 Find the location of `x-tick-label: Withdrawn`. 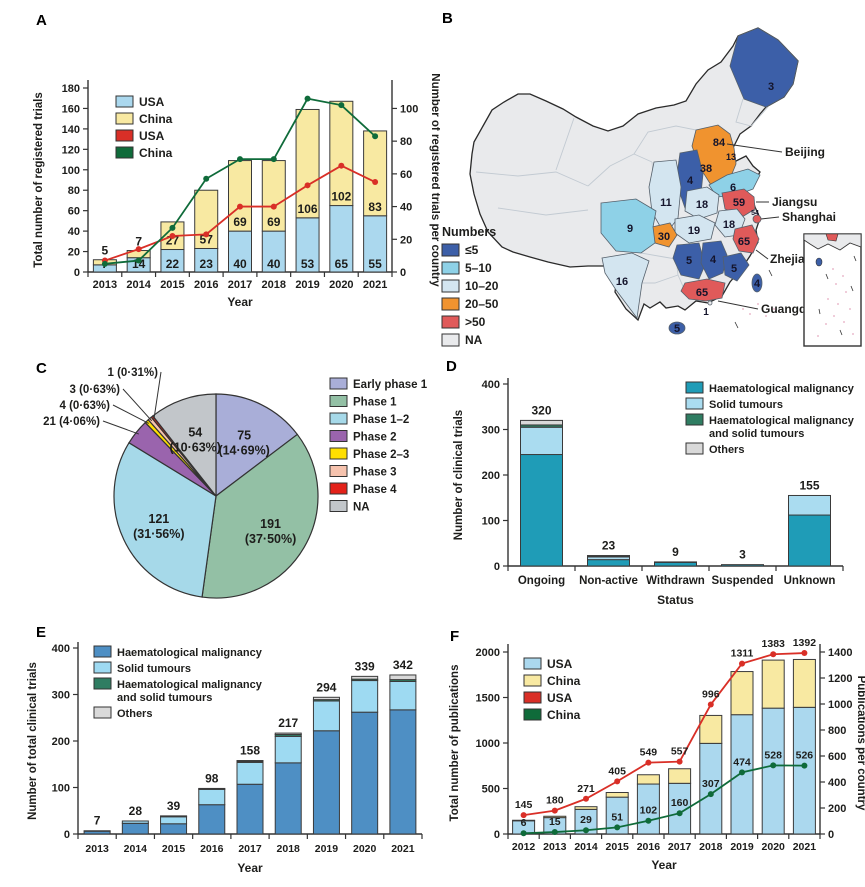

x-tick-label: Withdrawn is located at coordinates (675, 581).